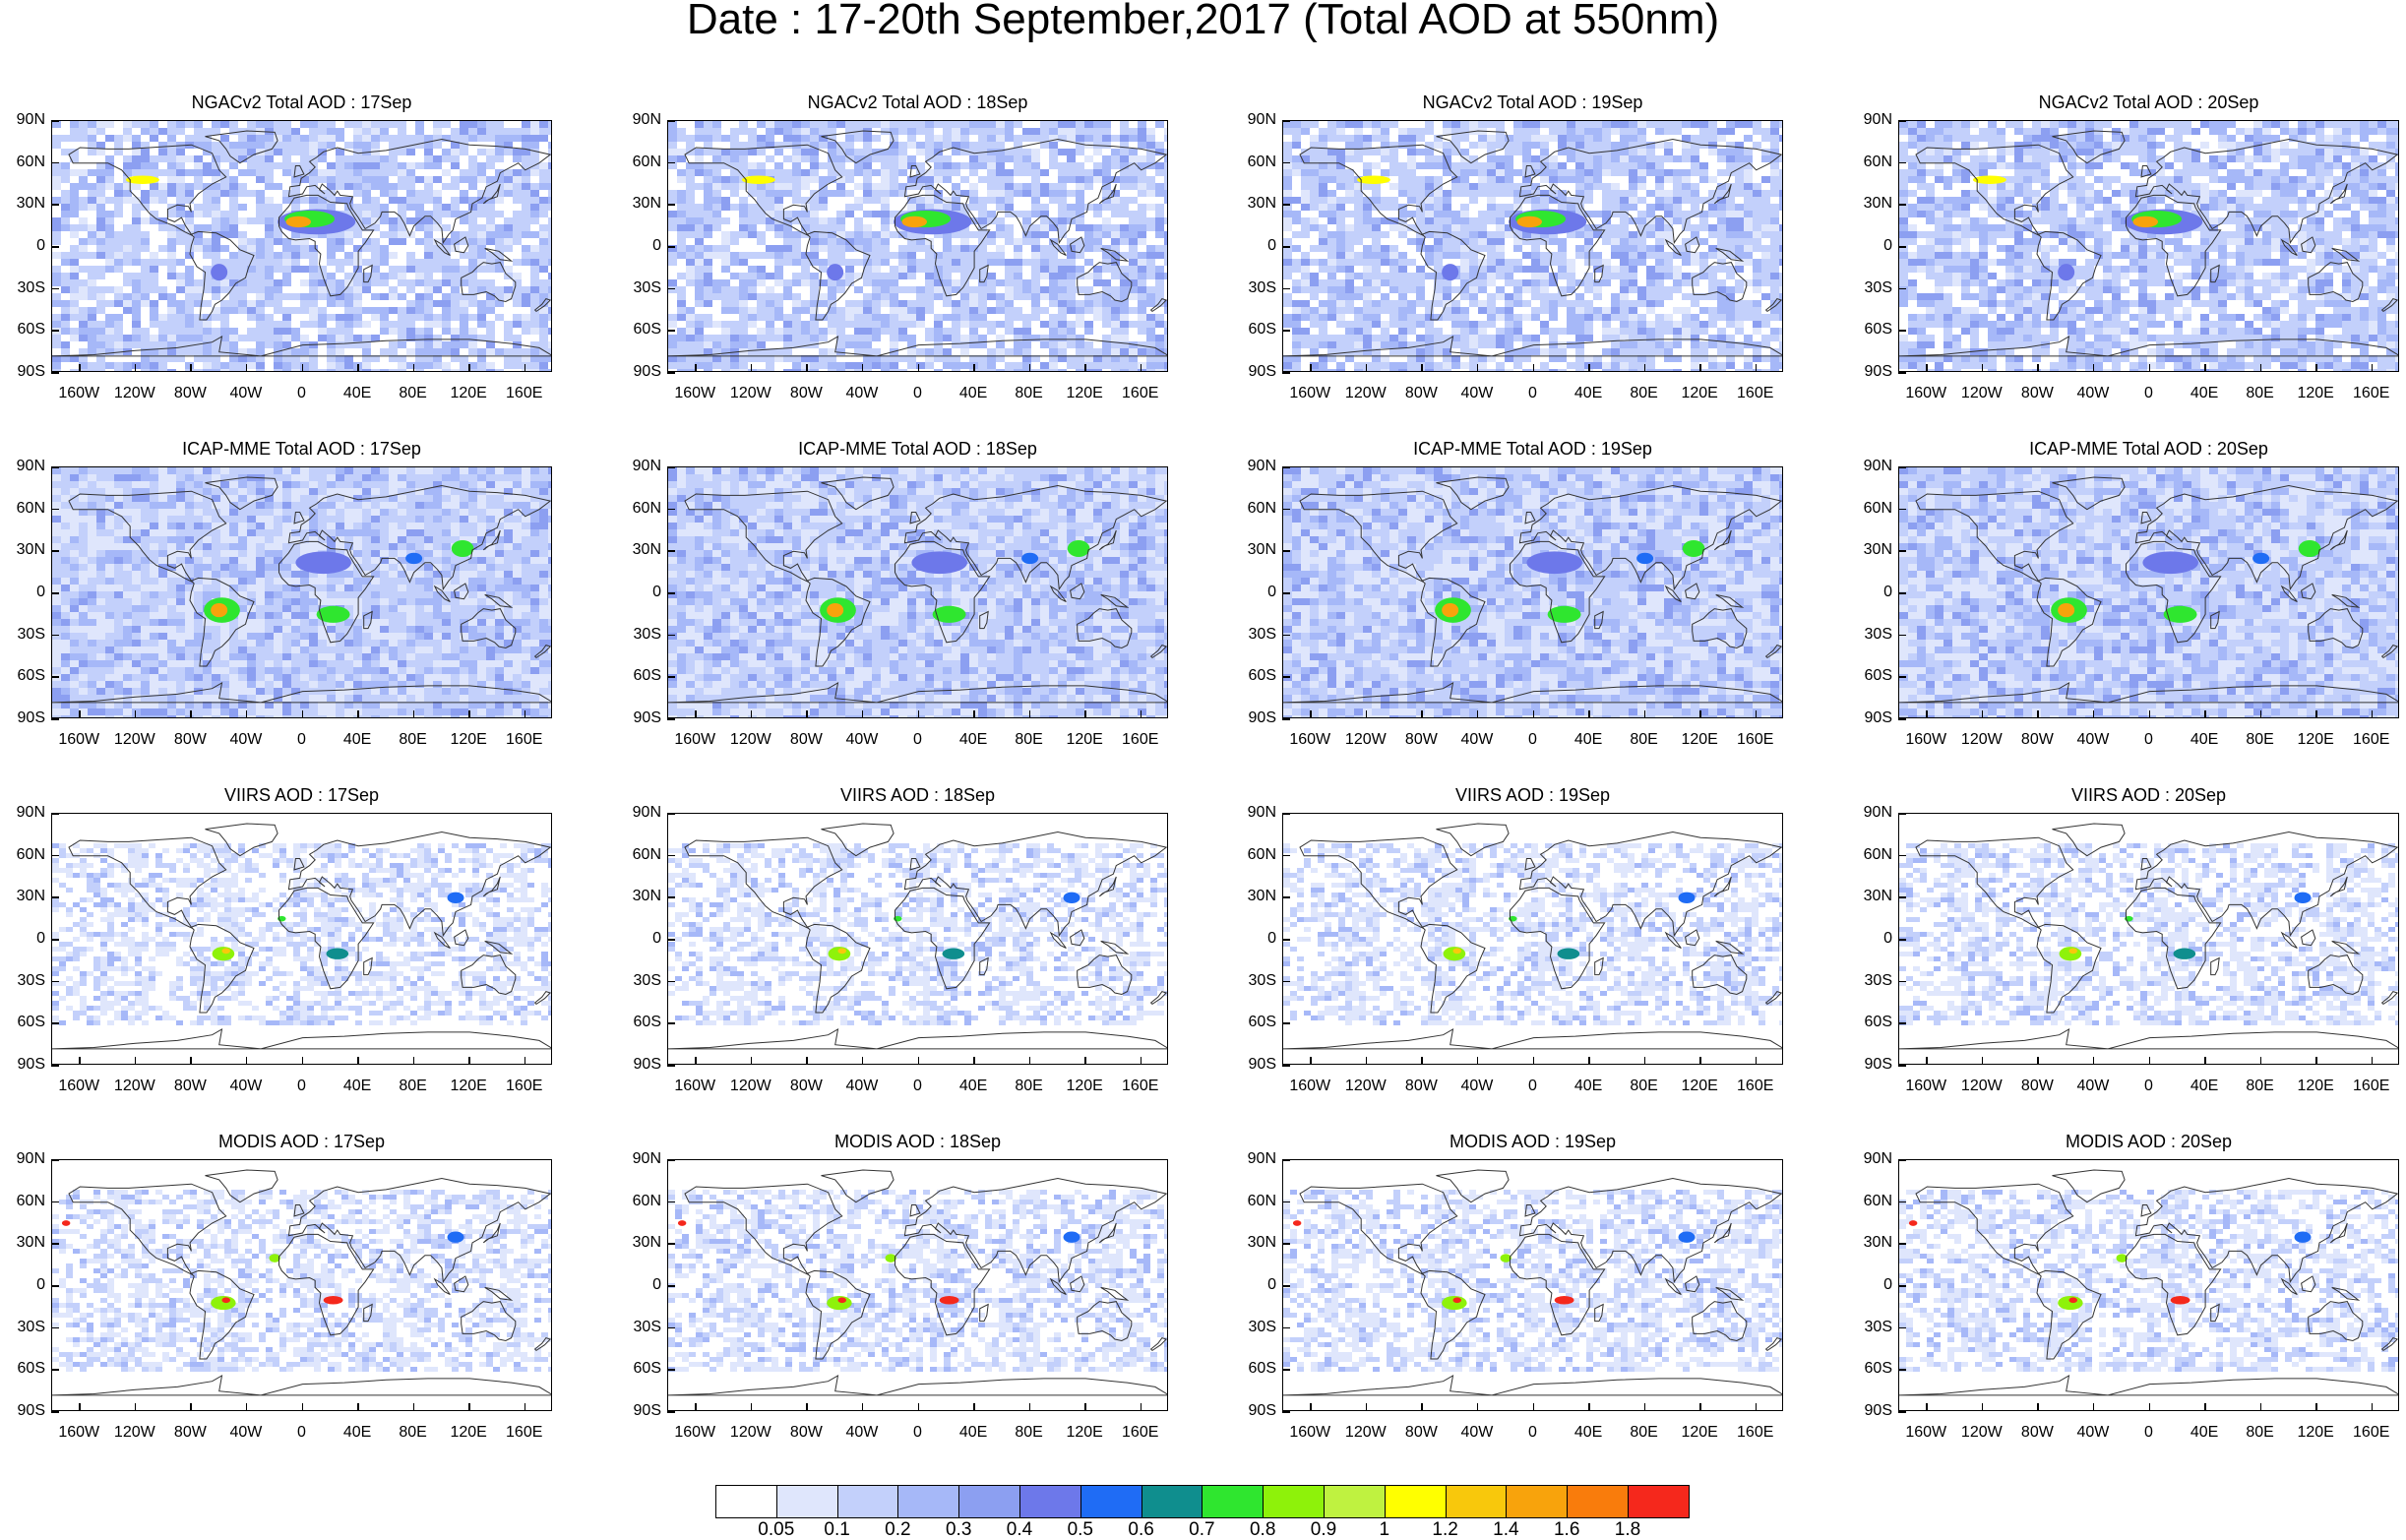 Image resolution: width=2406 pixels, height=1540 pixels. I want to click on lat-label: 60N, so click(1871, 855).